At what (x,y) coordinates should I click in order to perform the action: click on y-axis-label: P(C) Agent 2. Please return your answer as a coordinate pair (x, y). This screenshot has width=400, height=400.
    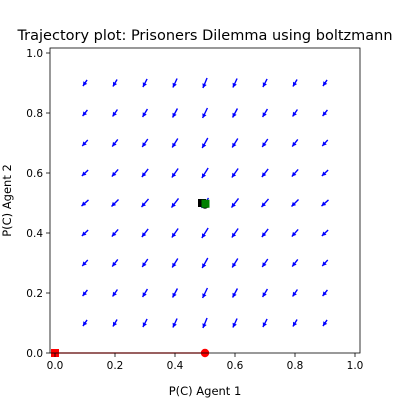
    Looking at the image, I should click on (7, 200).